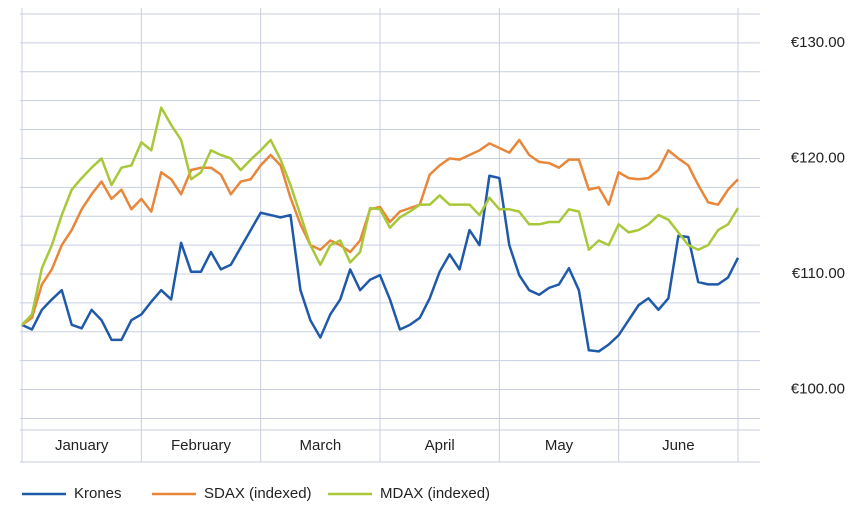 Image resolution: width=848 pixels, height=508 pixels. I want to click on x-tick-label: April, so click(440, 445).